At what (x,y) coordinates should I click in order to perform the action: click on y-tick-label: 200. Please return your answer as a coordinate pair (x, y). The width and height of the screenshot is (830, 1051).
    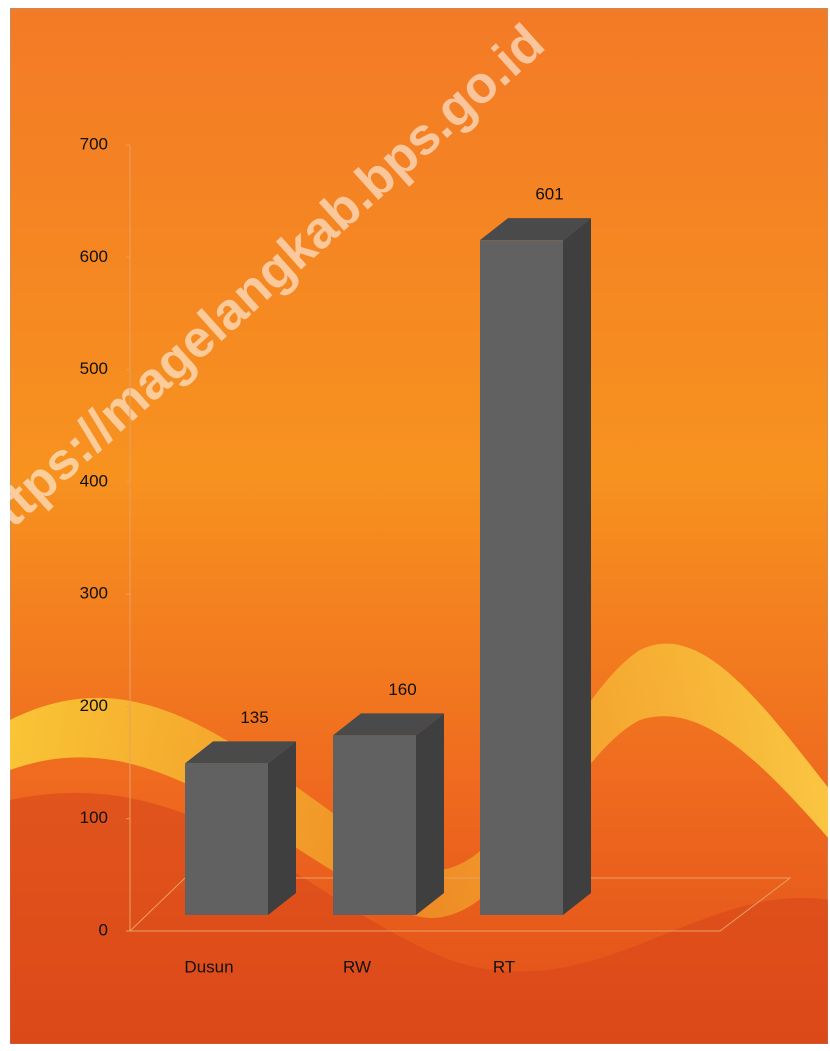
    Looking at the image, I should click on (94, 705).